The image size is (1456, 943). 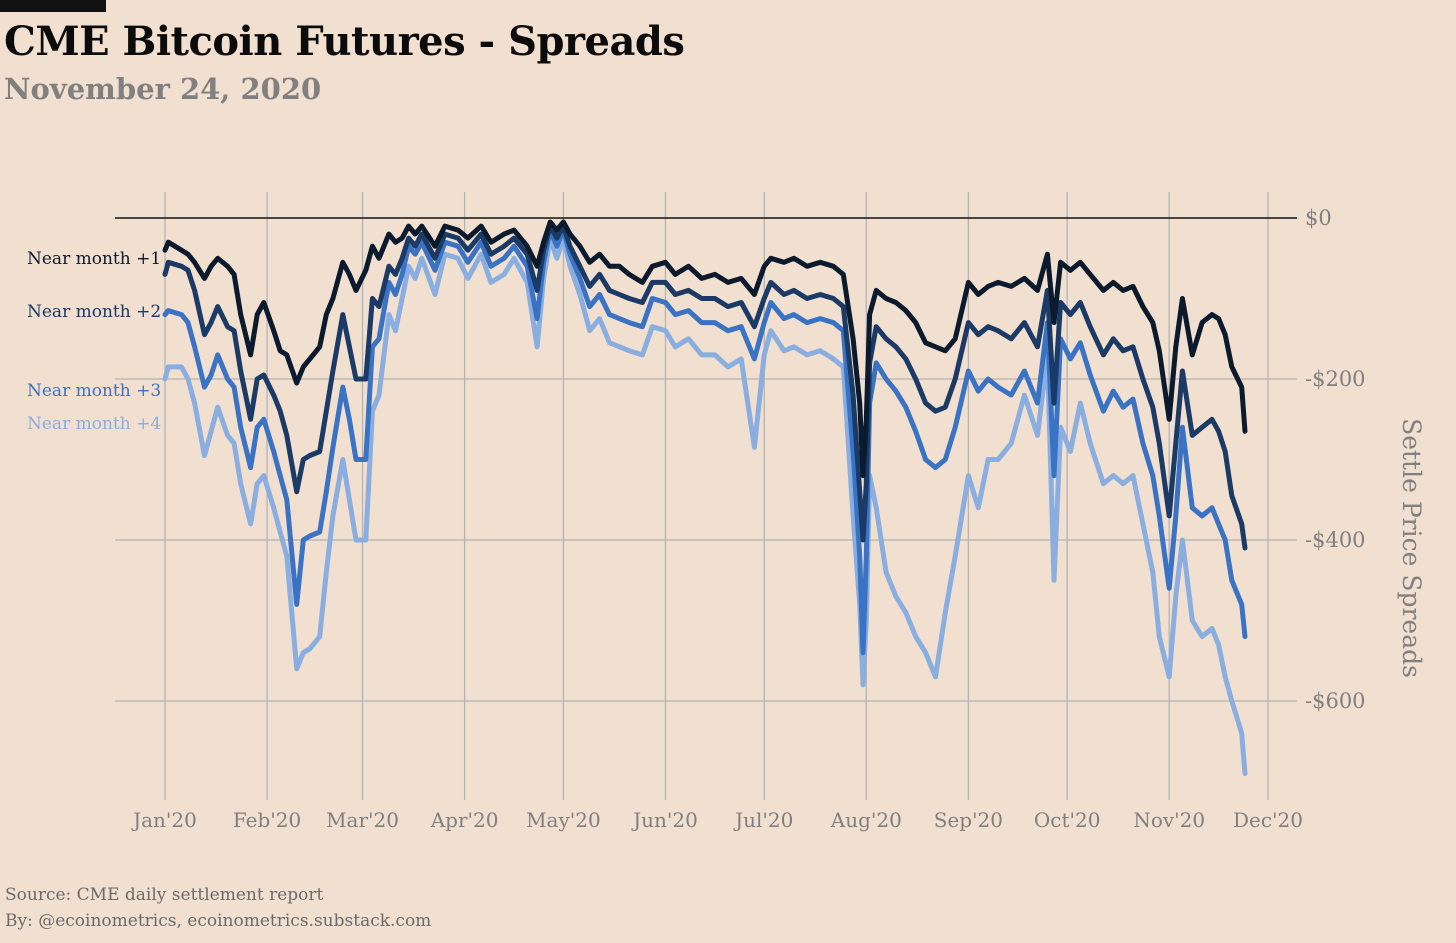 I want to click on x-tick-label: Dec'20, so click(x=1268, y=820).